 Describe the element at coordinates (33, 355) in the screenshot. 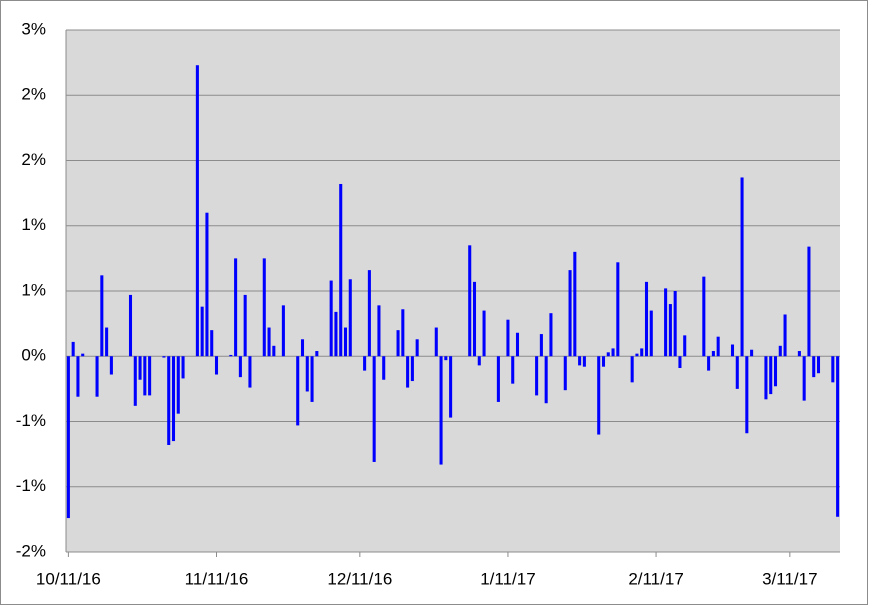

I see `y-tick-label: 0%` at that location.